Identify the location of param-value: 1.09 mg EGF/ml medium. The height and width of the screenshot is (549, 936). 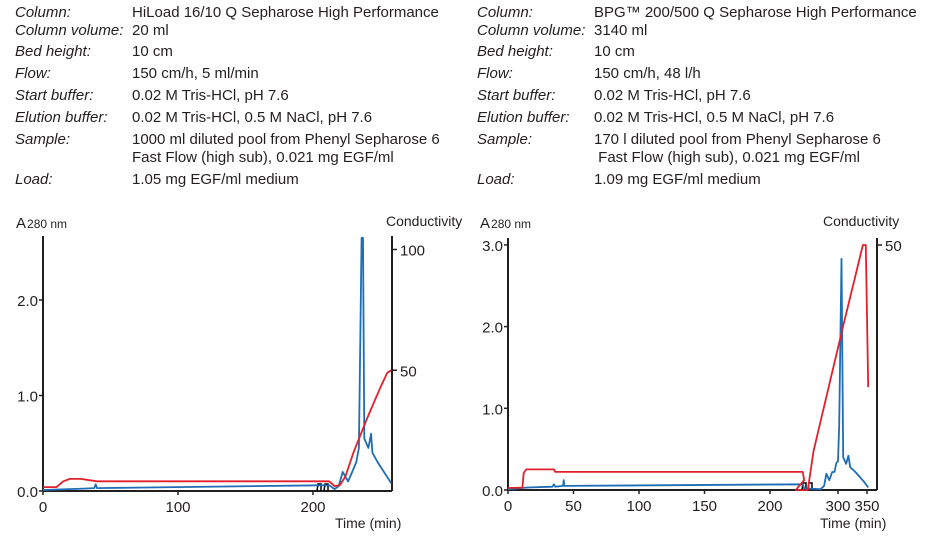
(677, 179).